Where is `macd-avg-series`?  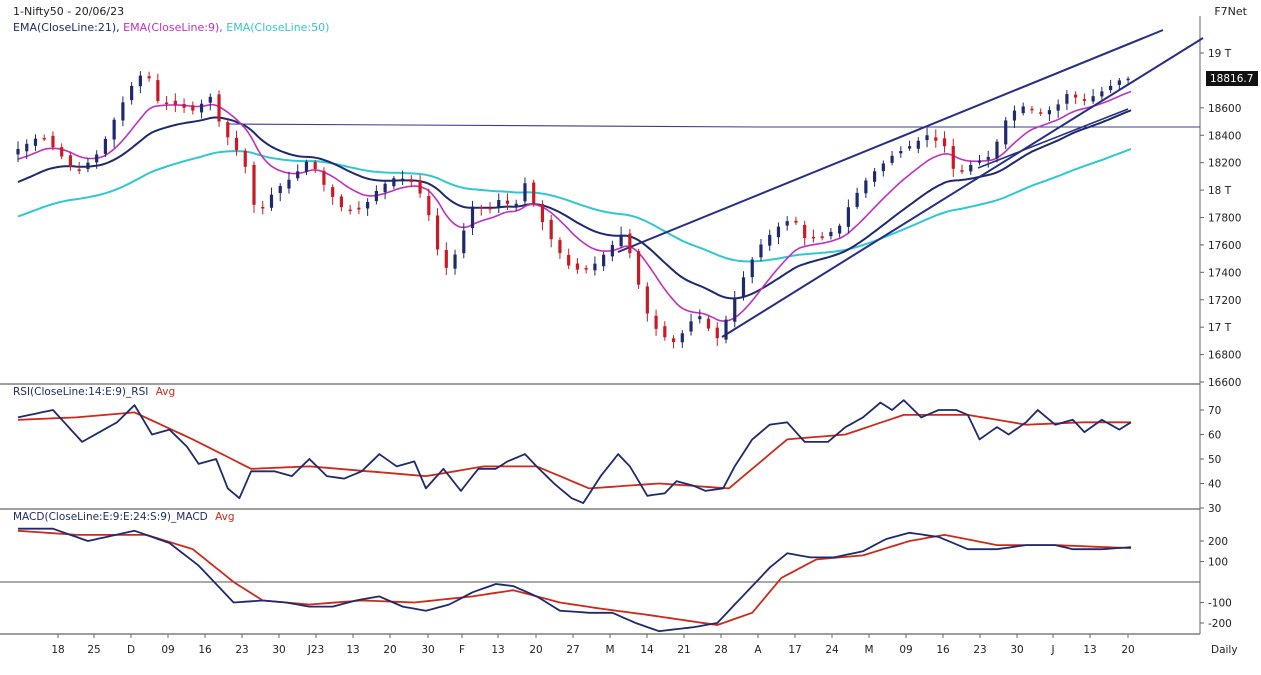
macd-avg-series is located at coordinates (574, 577).